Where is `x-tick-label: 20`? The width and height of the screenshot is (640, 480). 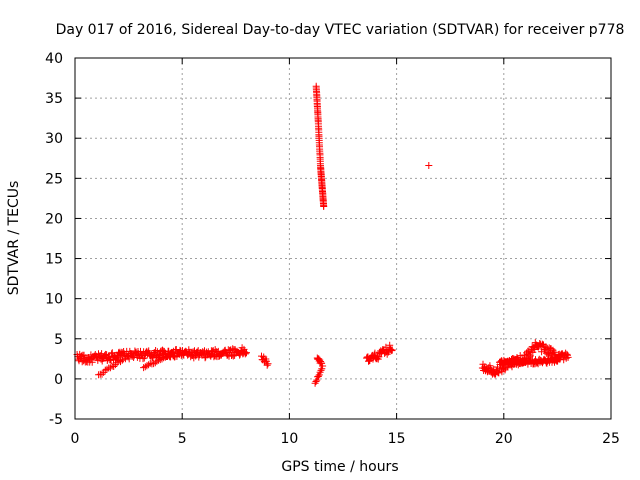 x-tick-label: 20 is located at coordinates (504, 439).